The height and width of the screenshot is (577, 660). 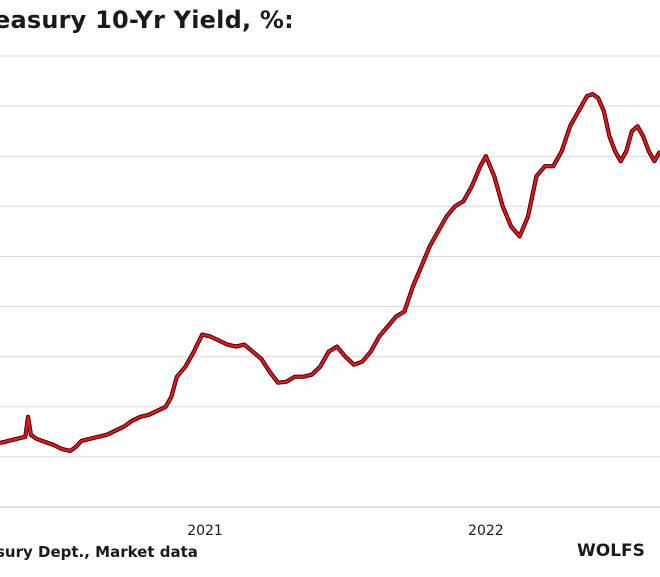 I want to click on source-note: sury Dept., Market data, so click(x=99, y=552).